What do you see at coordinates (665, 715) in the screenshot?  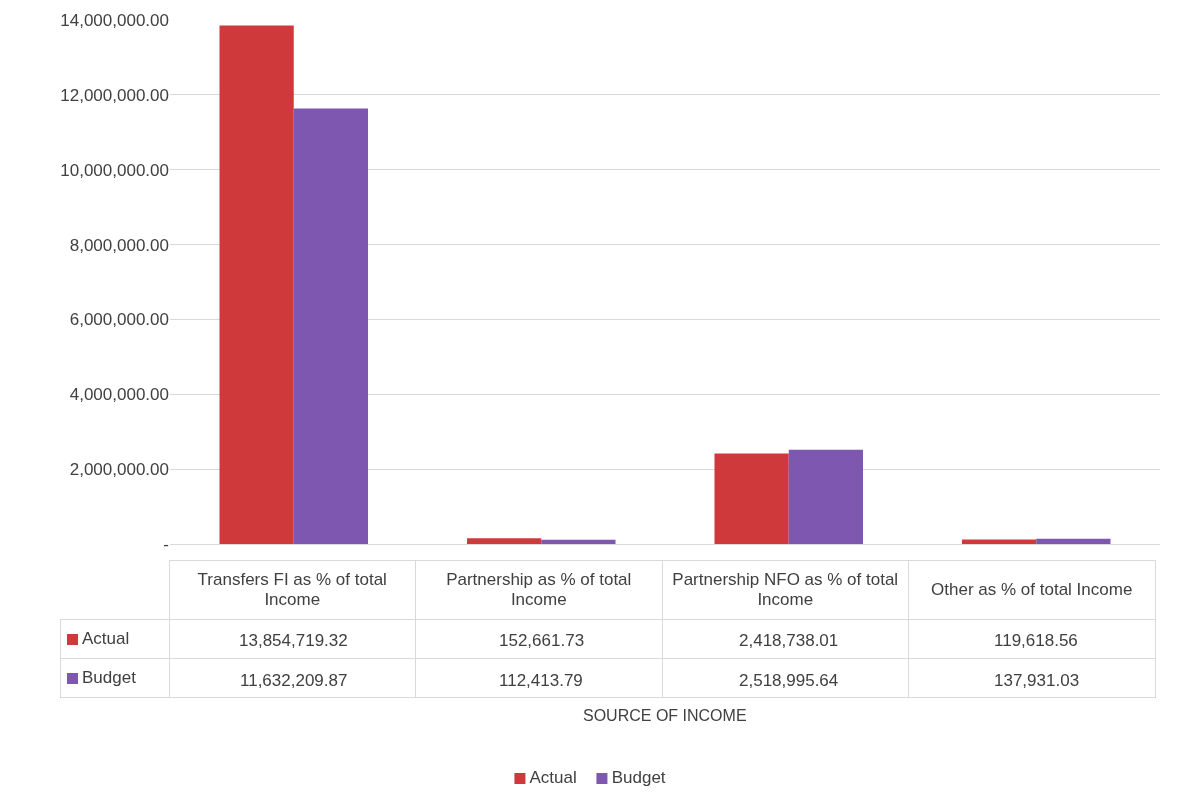 I see `source-note: SOURCE OF INCOME` at bounding box center [665, 715].